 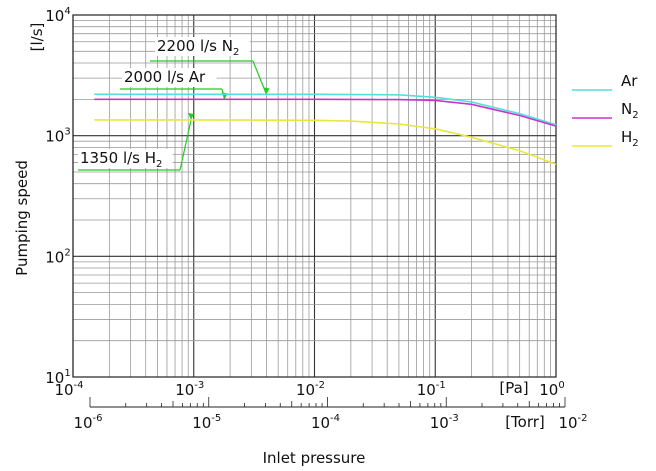 What do you see at coordinates (630, 110) in the screenshot?
I see `legend-label: N2` at bounding box center [630, 110].